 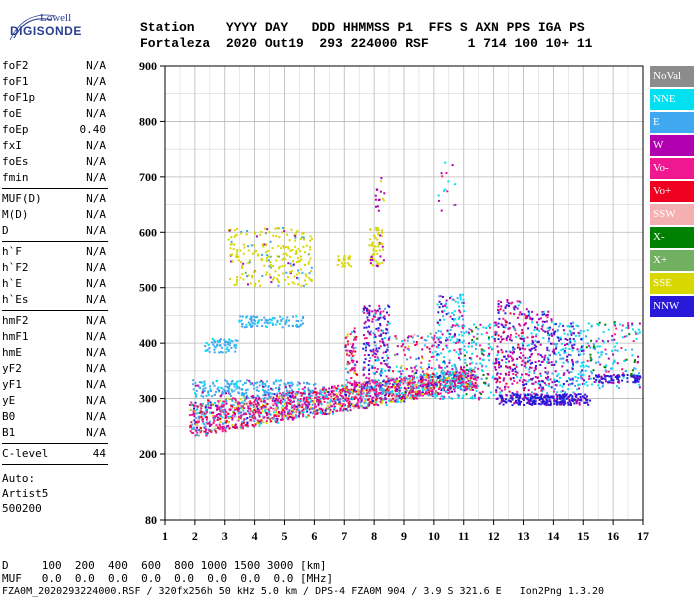 I want to click on param-name: hmF2, so click(x=15, y=320).